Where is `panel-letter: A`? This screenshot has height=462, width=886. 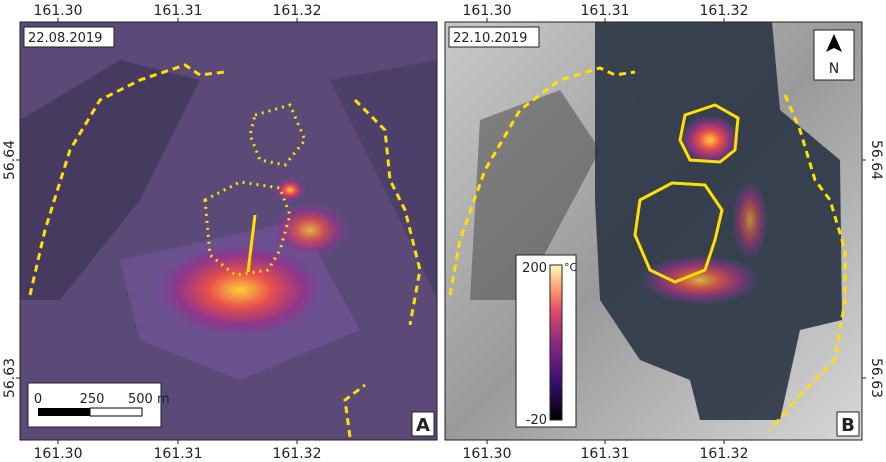 panel-letter: A is located at coordinates (423, 425).